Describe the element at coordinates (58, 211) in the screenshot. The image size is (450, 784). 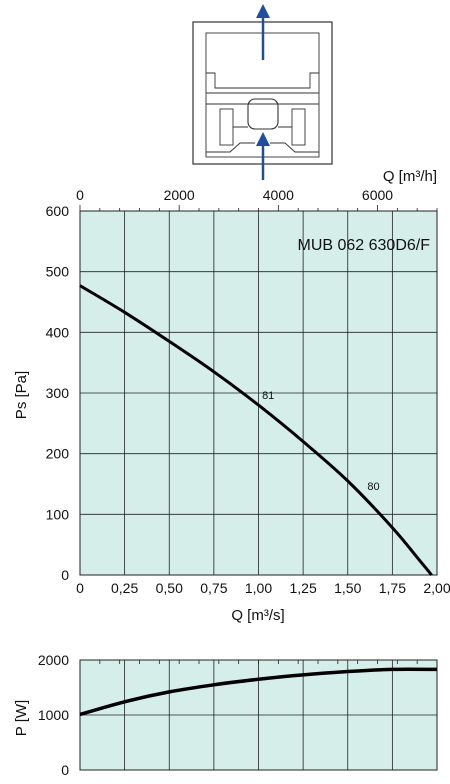
I see `y-tick-label: 600` at that location.